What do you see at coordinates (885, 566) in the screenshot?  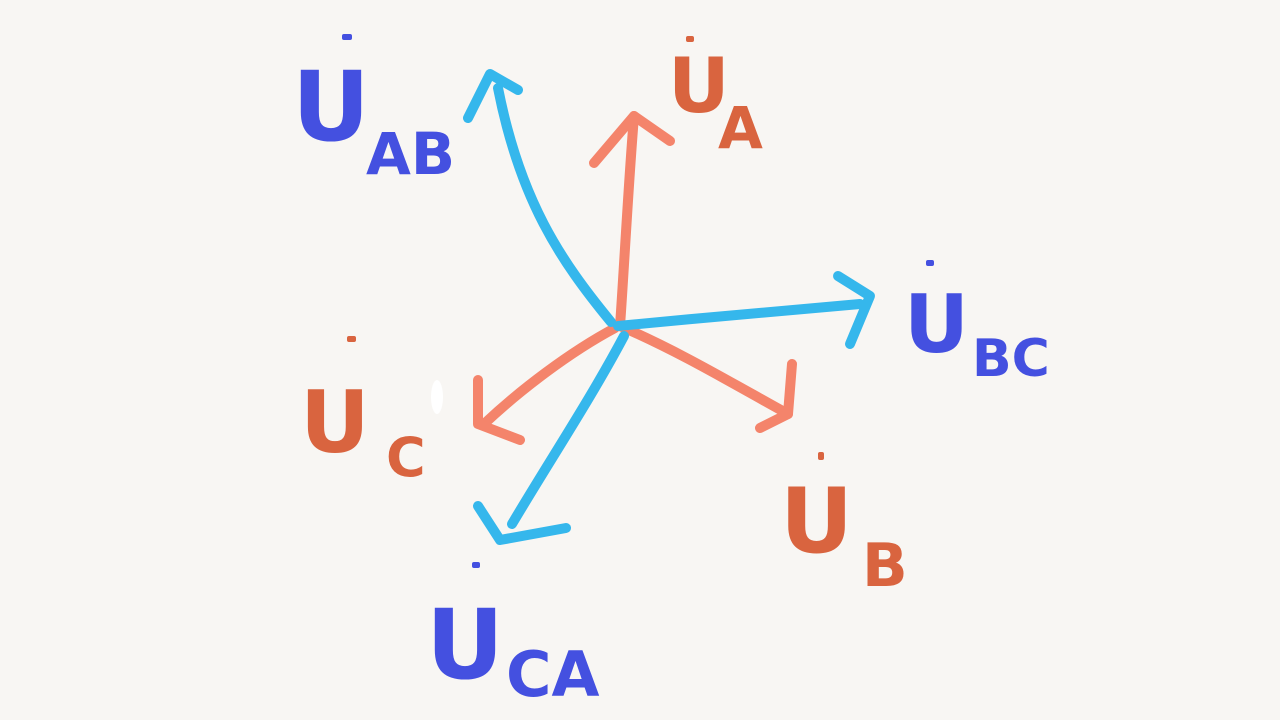 I see `label-ub-sub: B` at bounding box center [885, 566].